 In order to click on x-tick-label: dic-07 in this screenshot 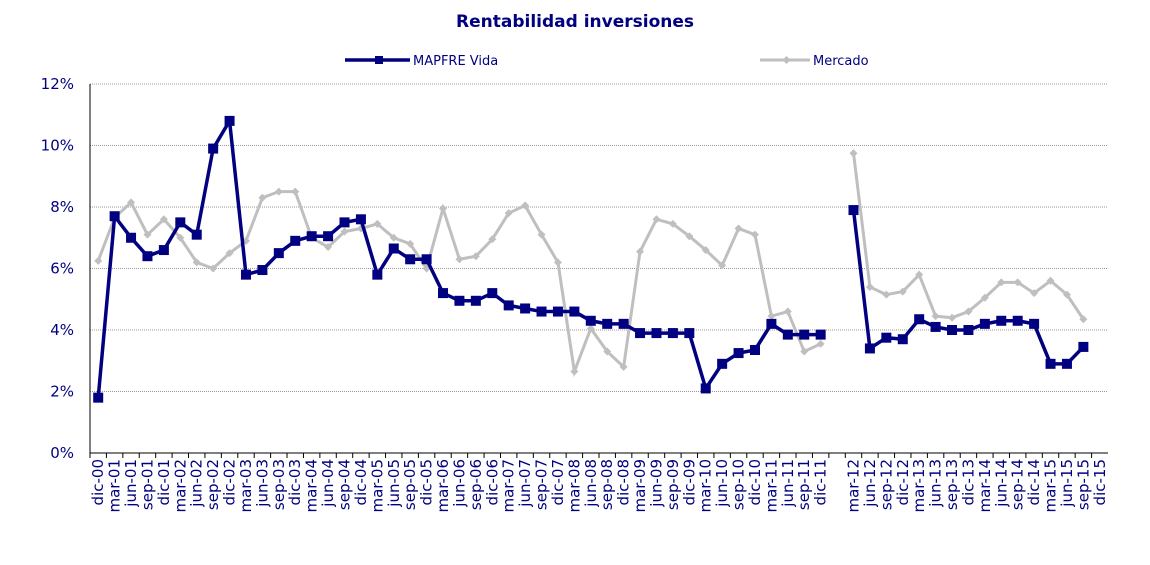, I will do `click(558, 482)`.